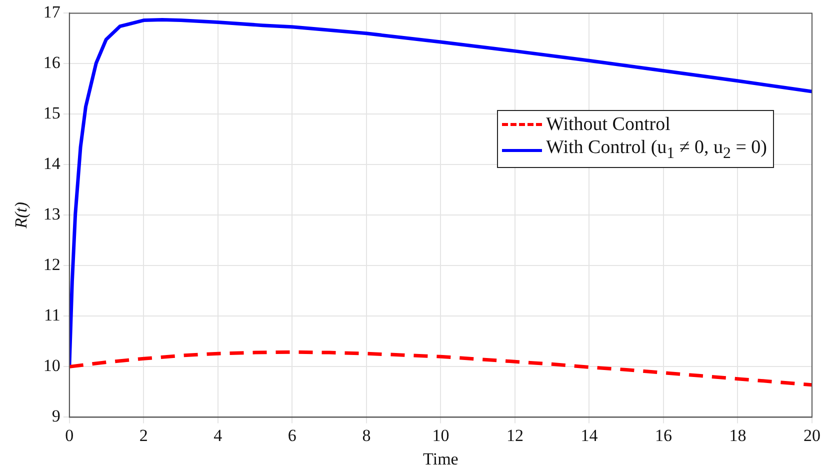 Image resolution: width=826 pixels, height=470 pixels. I want to click on x-axis-title: Time, so click(440, 458).